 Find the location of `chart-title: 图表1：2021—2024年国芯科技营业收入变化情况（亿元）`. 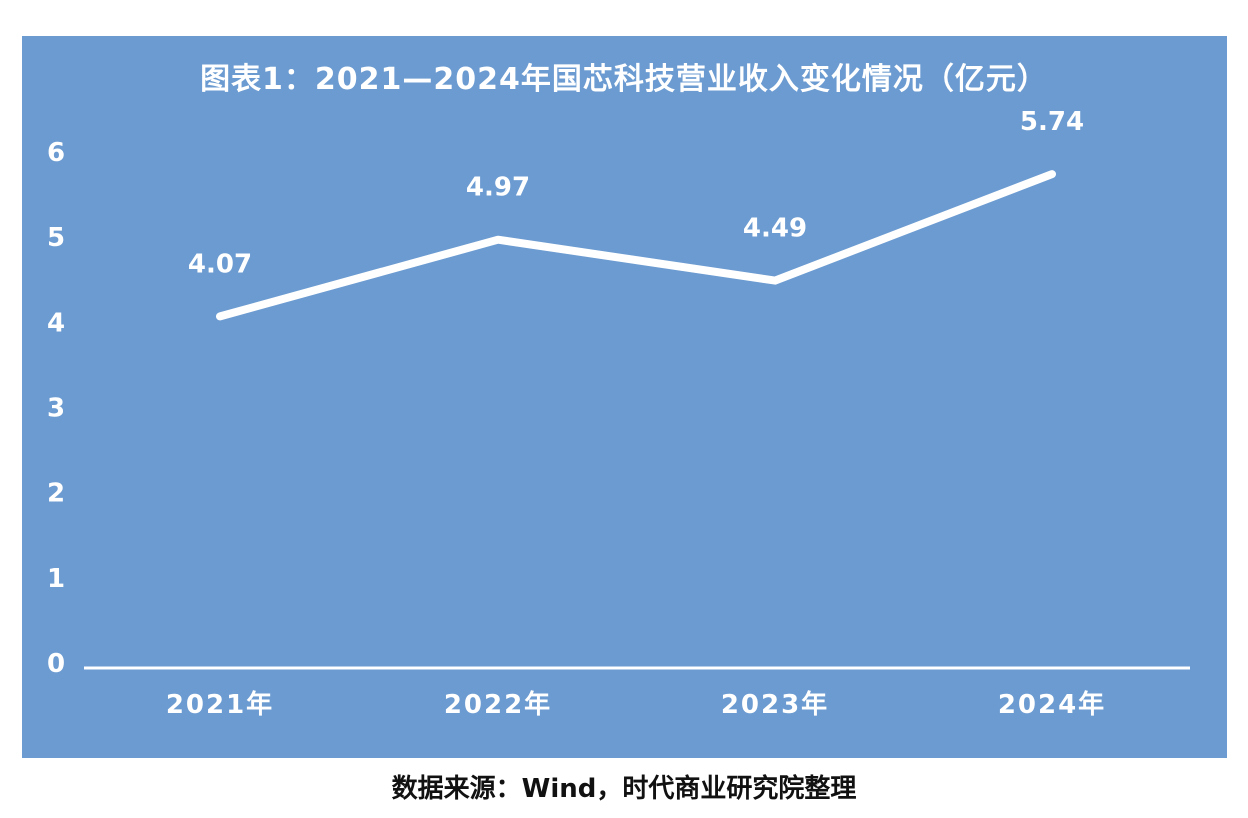

chart-title: 图表1：2021—2024年国芯科技营业收入变化情况（亿元） is located at coordinates (624, 79).